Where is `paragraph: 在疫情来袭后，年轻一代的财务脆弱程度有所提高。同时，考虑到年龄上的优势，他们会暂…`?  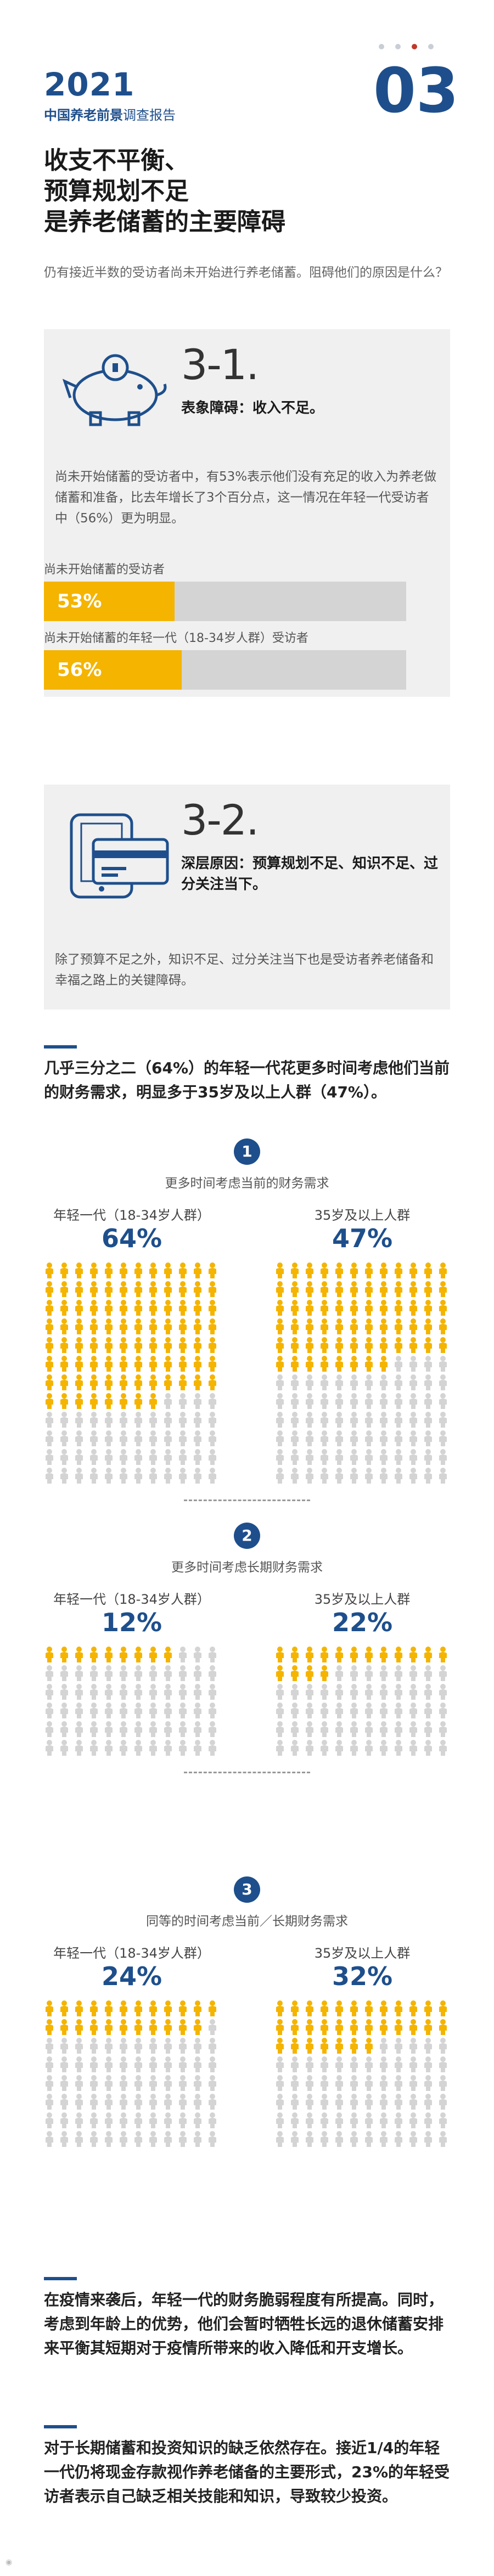 paragraph: 在疫情来袭后，年轻一代的财务脆弱程度有所提高。同时，考虑到年龄上的优势，他们会暂… is located at coordinates (244, 2324).